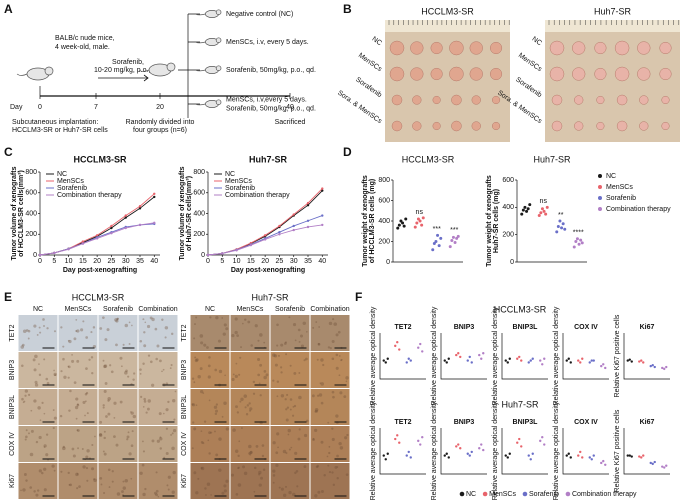 Image resolution: width=685 pixels, height=502 pixels. What do you see at coordinates (199, 213) in the screenshot?
I see `y-tick-label: 400` at bounding box center [199, 213].